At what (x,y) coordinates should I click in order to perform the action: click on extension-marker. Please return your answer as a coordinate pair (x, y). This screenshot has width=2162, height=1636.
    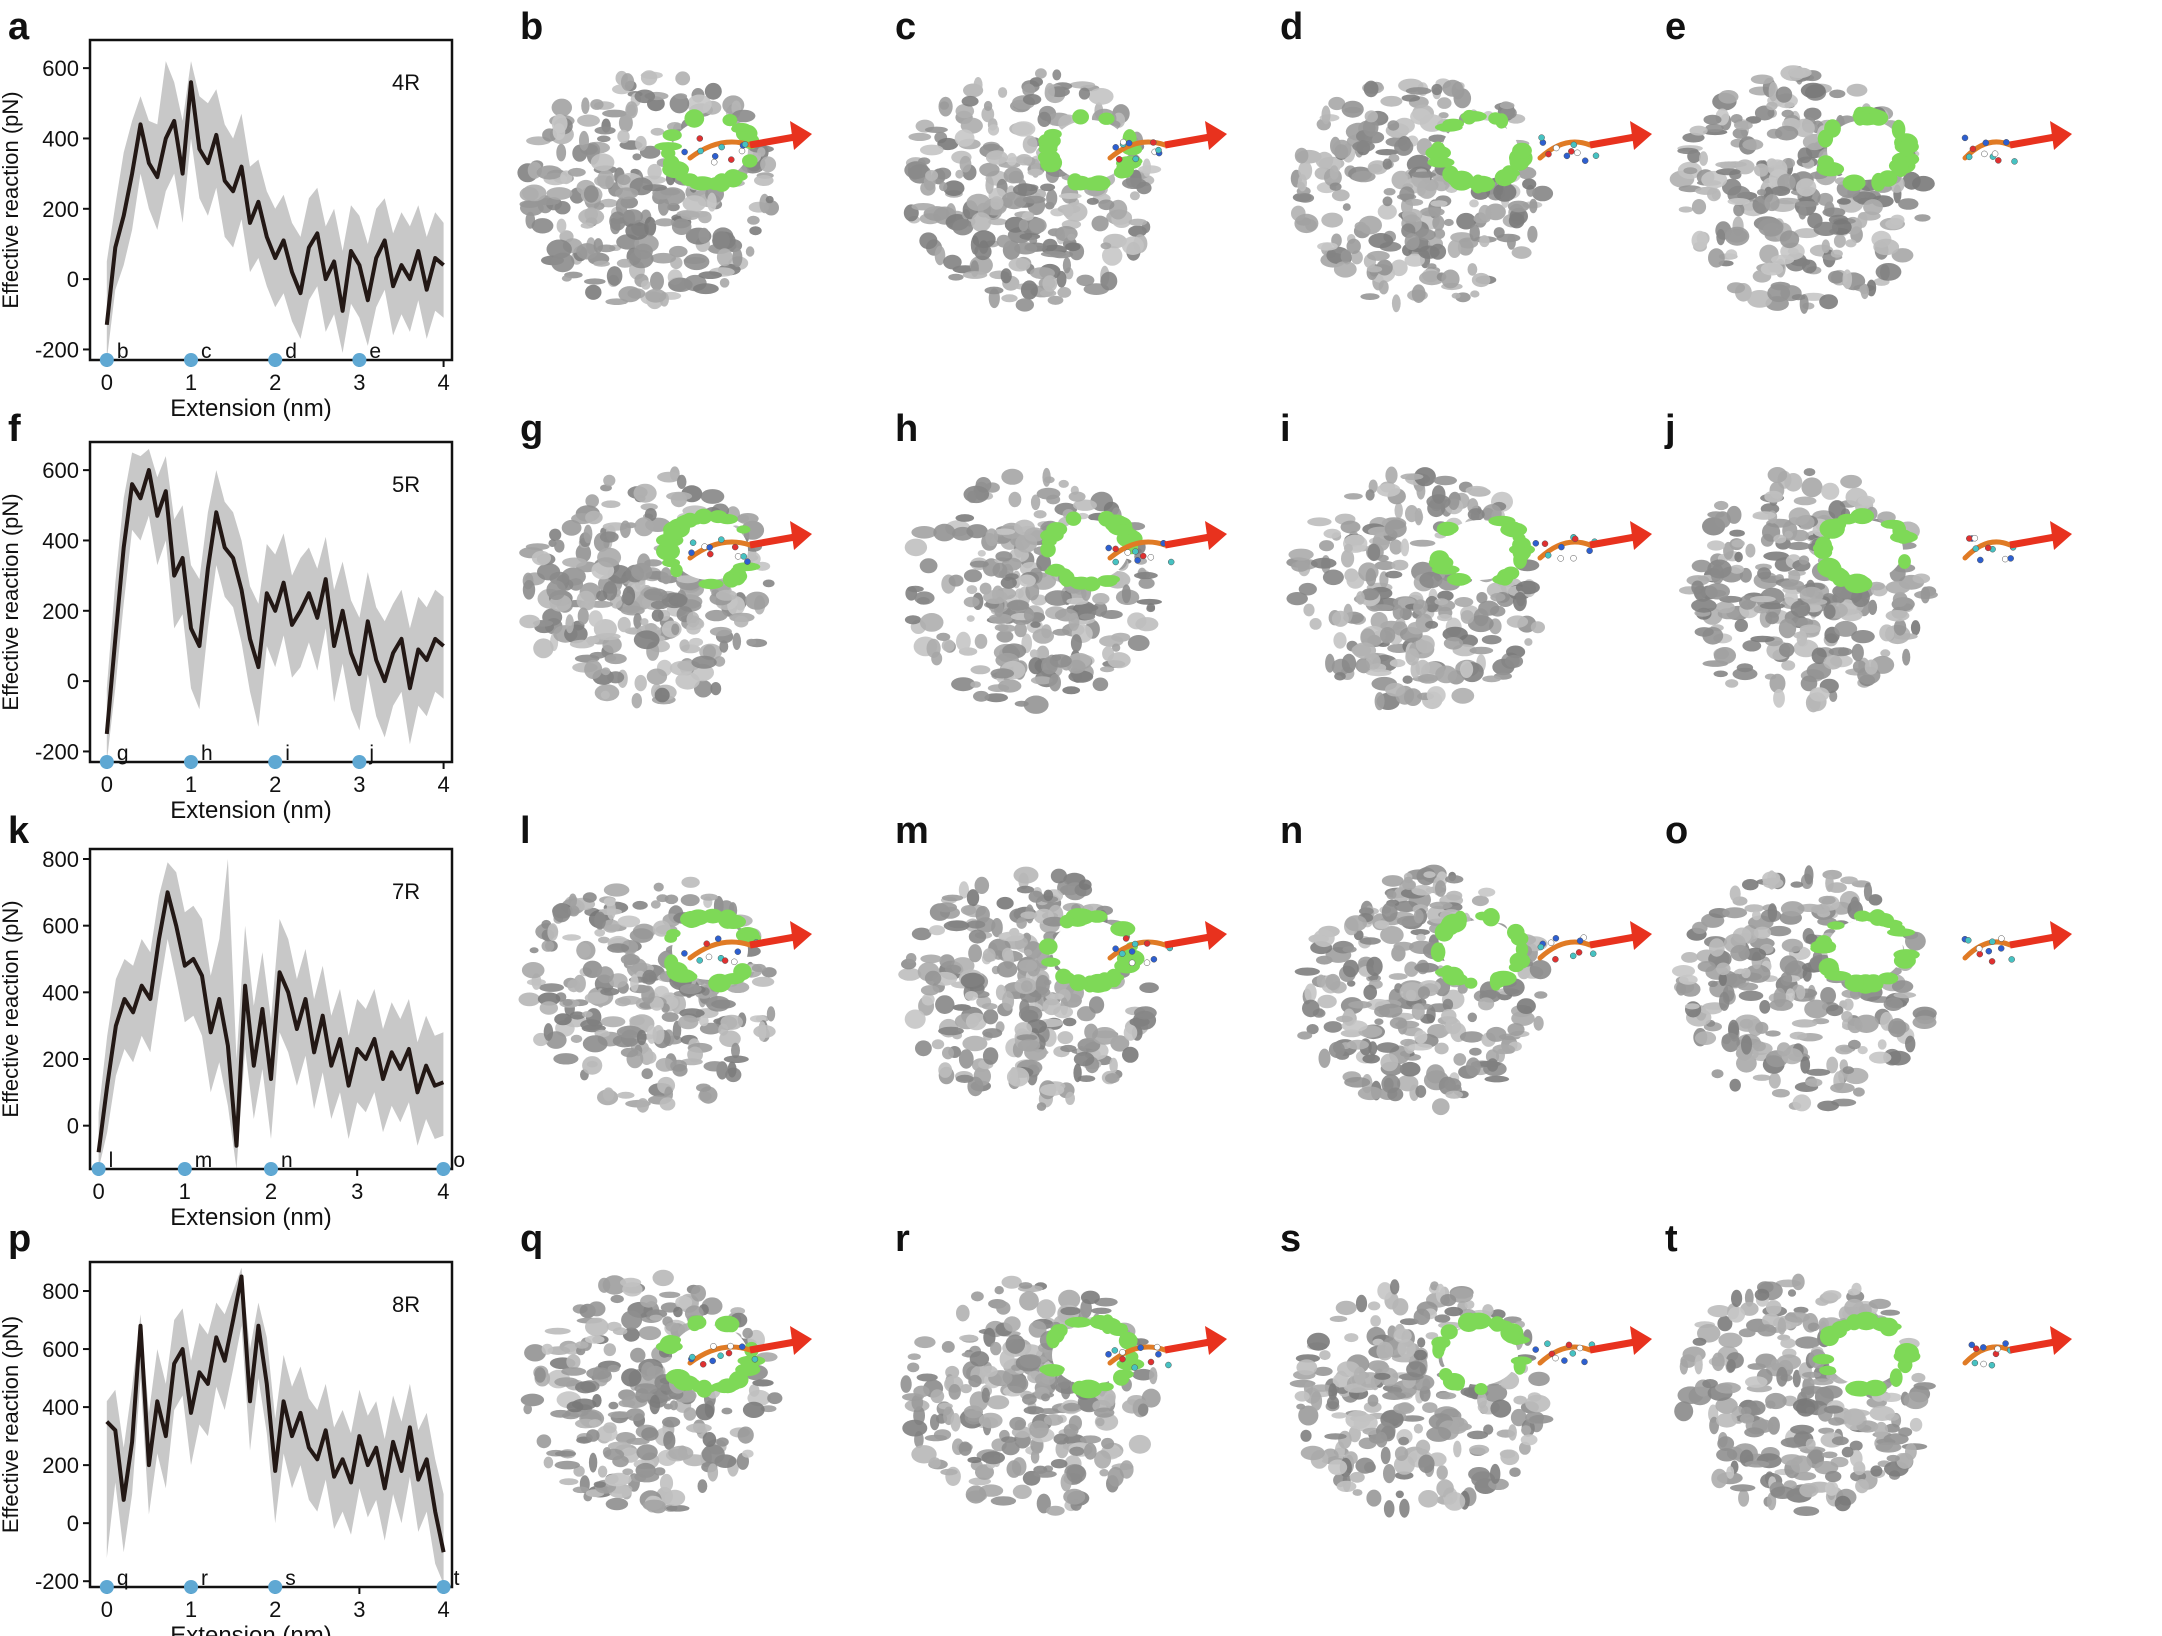
    Looking at the image, I should click on (443, 1169).